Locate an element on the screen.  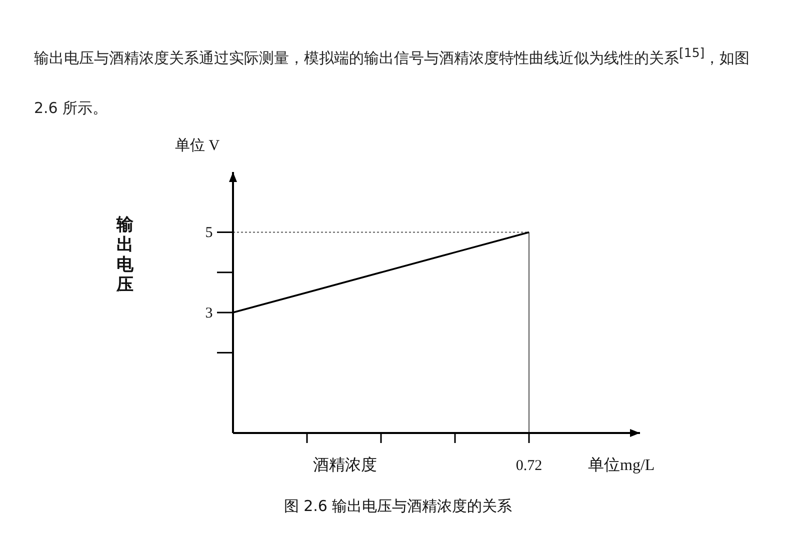
annotation: 单位 V is located at coordinates (197, 146).